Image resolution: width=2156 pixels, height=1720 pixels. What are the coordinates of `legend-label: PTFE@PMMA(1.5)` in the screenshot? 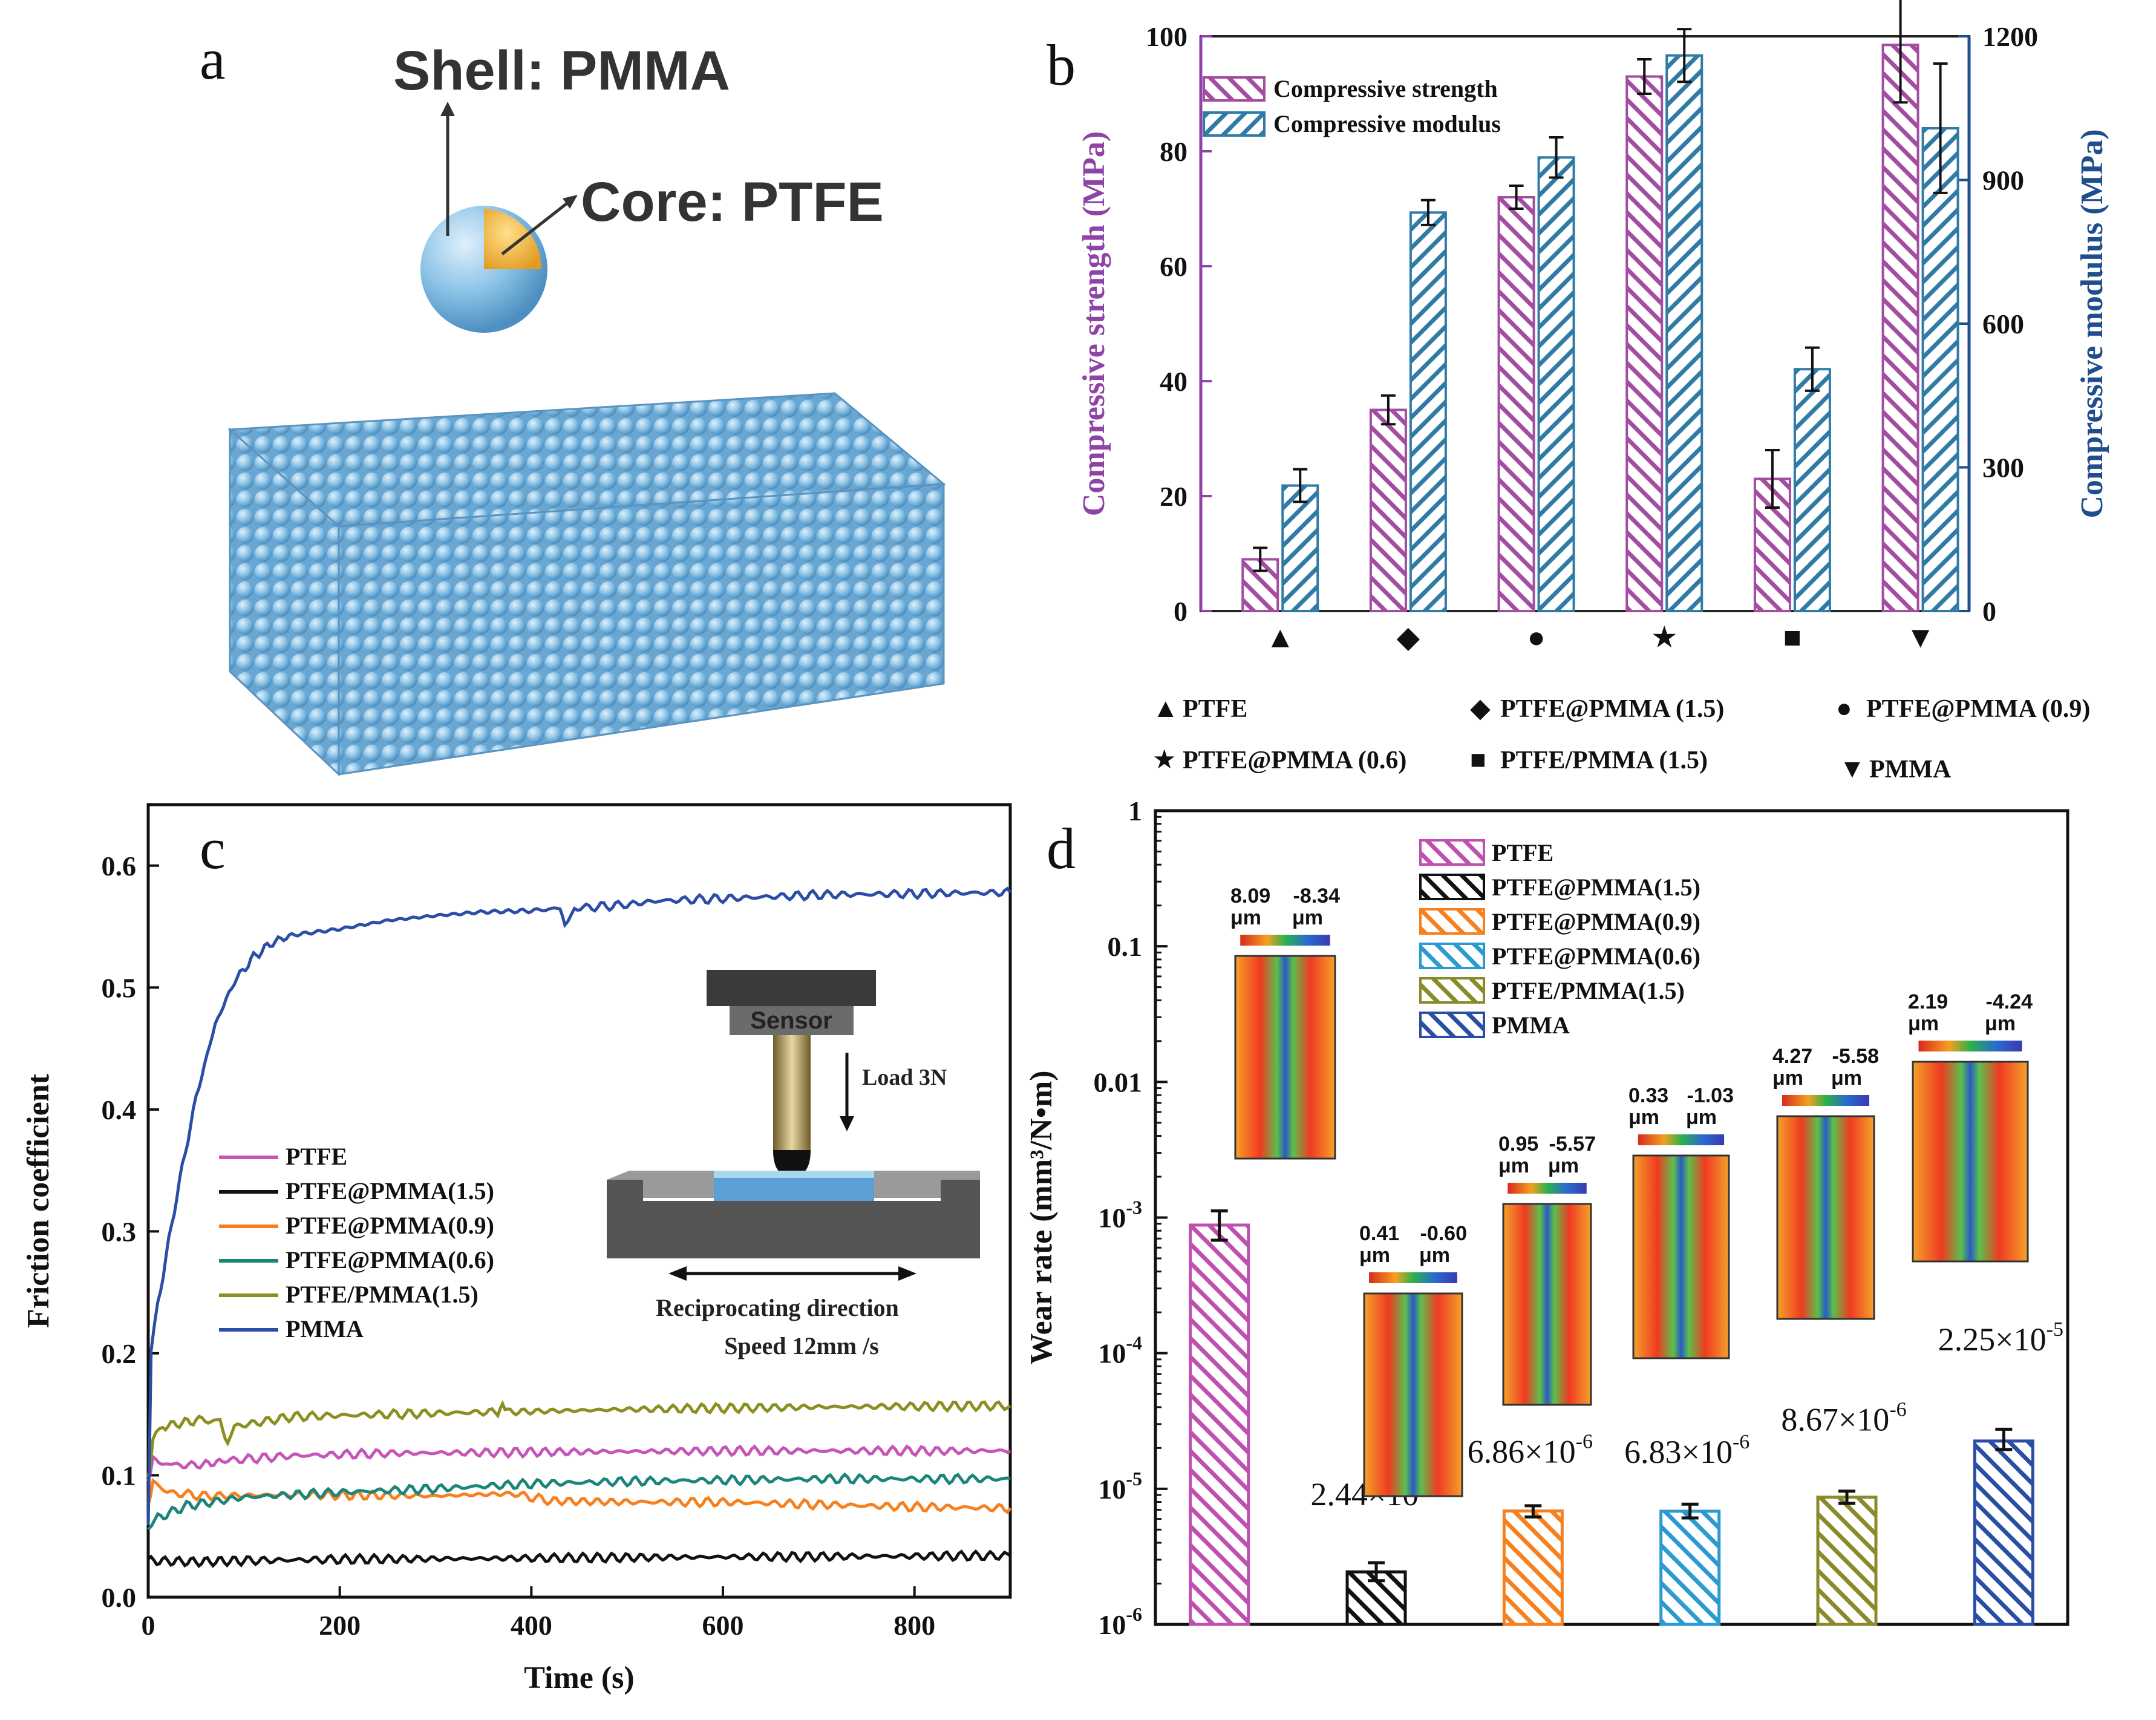 It's located at (390, 1191).